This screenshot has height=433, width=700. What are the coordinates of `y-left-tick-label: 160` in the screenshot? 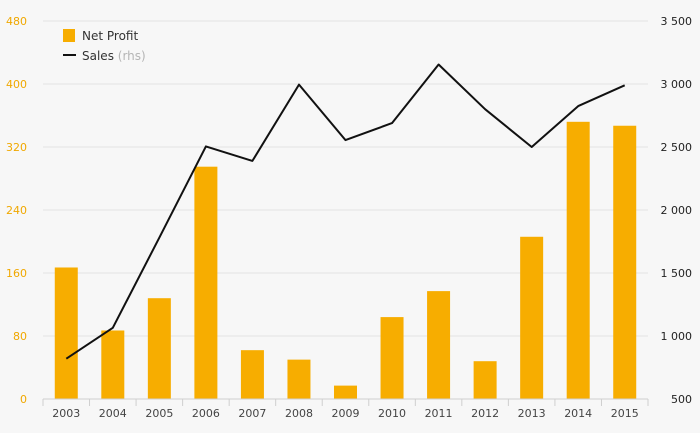 It's located at (16, 273).